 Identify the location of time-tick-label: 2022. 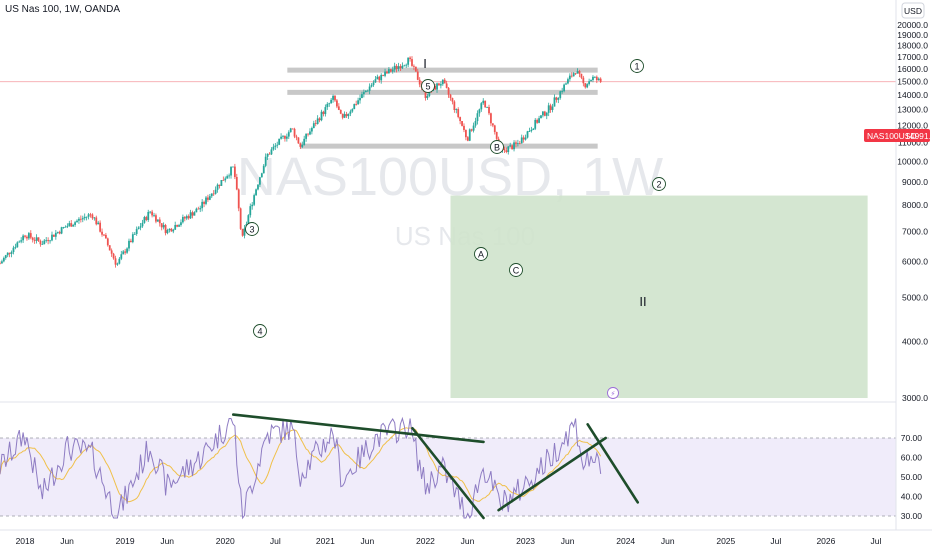
(425, 541).